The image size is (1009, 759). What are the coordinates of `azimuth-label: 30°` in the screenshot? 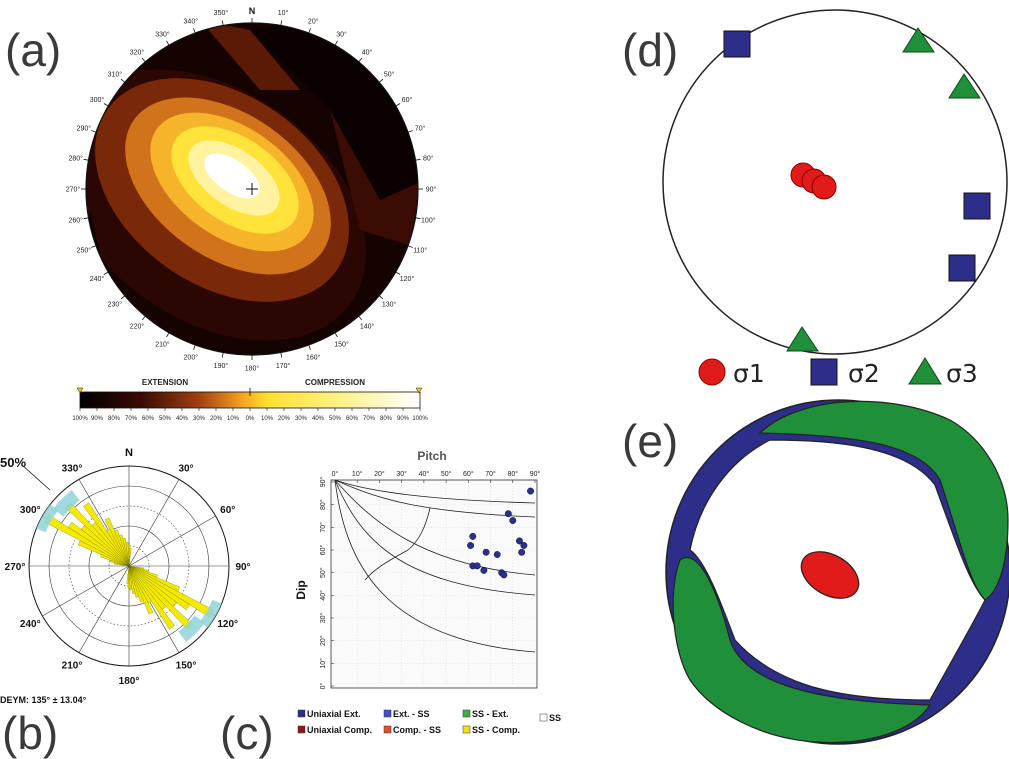 It's located at (341, 34).